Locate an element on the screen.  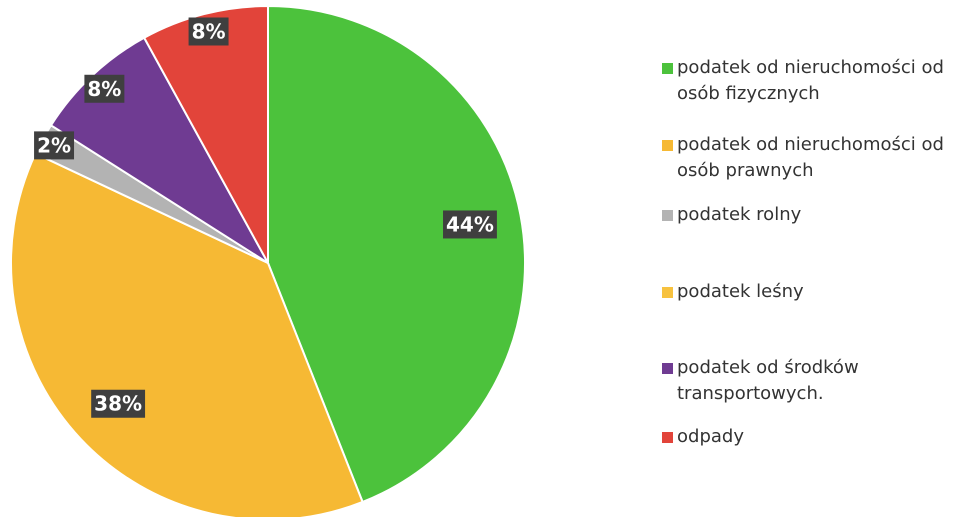
data-label-text: 38% is located at coordinates (118, 404).